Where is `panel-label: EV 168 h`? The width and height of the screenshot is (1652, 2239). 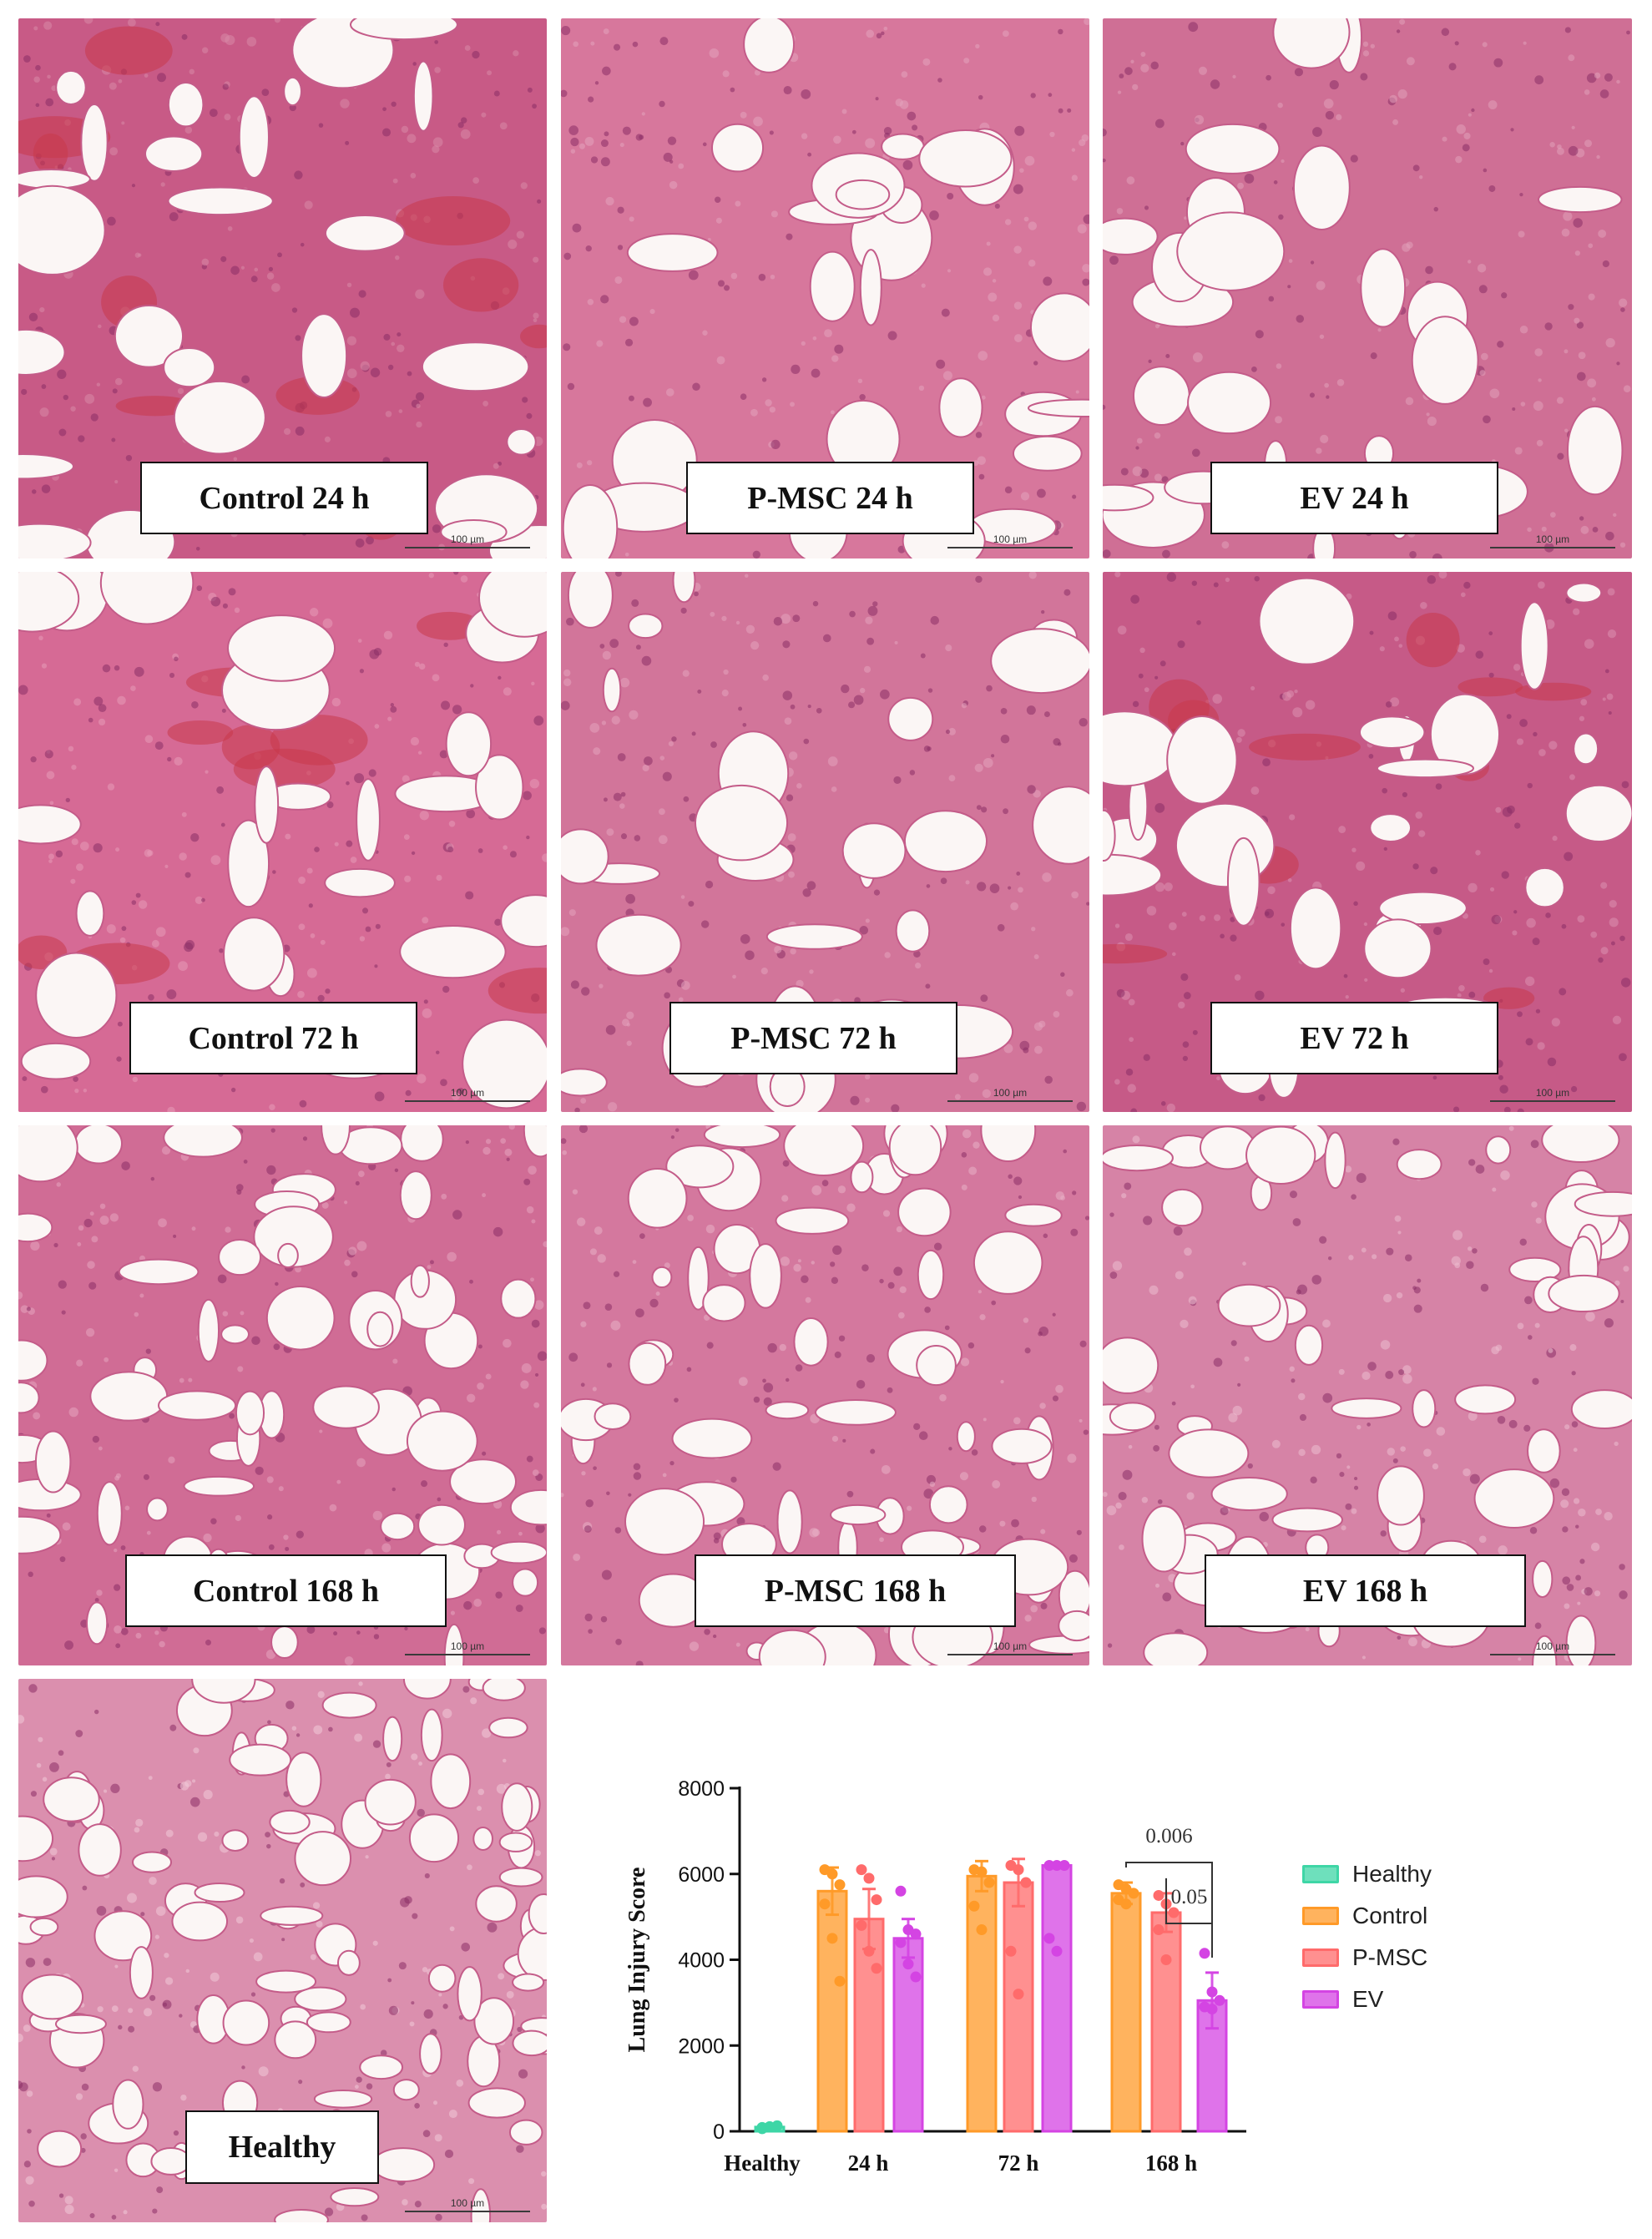 panel-label: EV 168 h is located at coordinates (1365, 1590).